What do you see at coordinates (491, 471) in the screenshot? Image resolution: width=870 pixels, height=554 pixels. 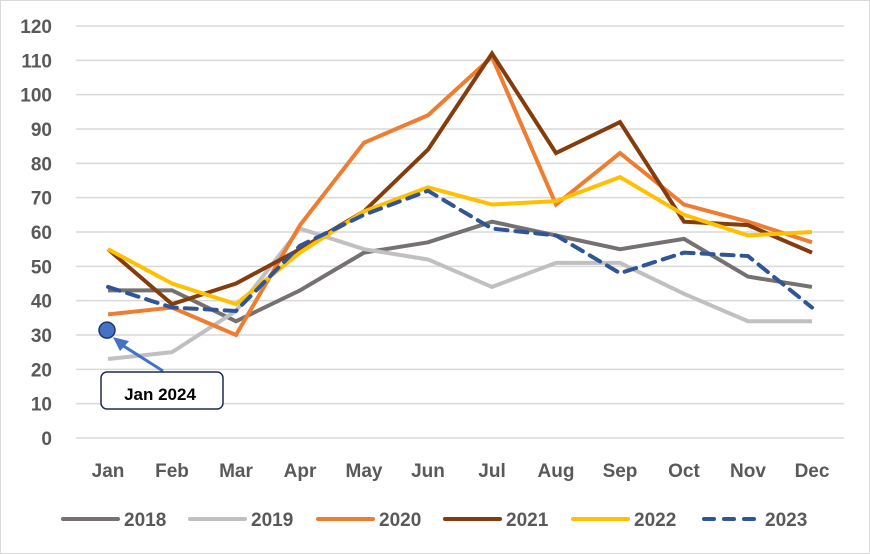 I see `x-tick-label: Jul` at bounding box center [491, 471].